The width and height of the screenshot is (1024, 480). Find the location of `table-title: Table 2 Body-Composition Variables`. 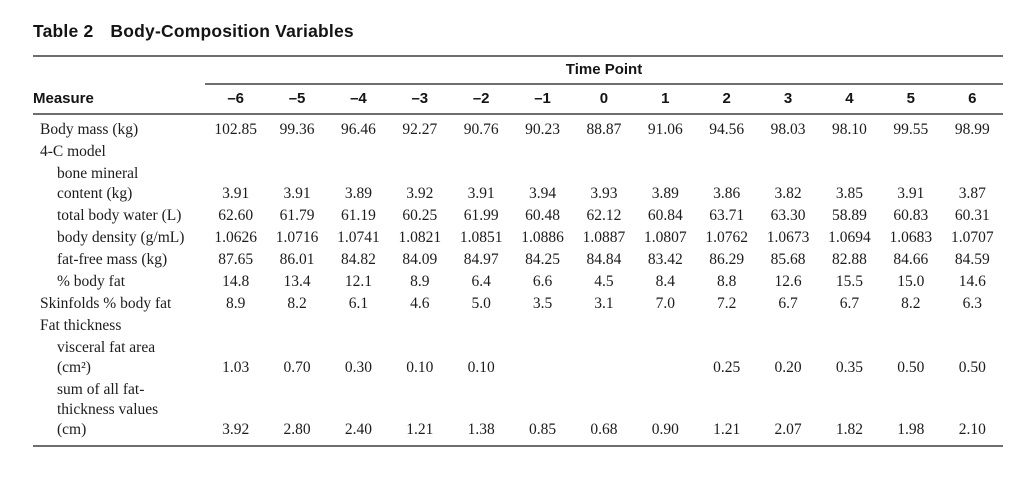

table-title: Table 2 Body-Composition Variables is located at coordinates (193, 31).